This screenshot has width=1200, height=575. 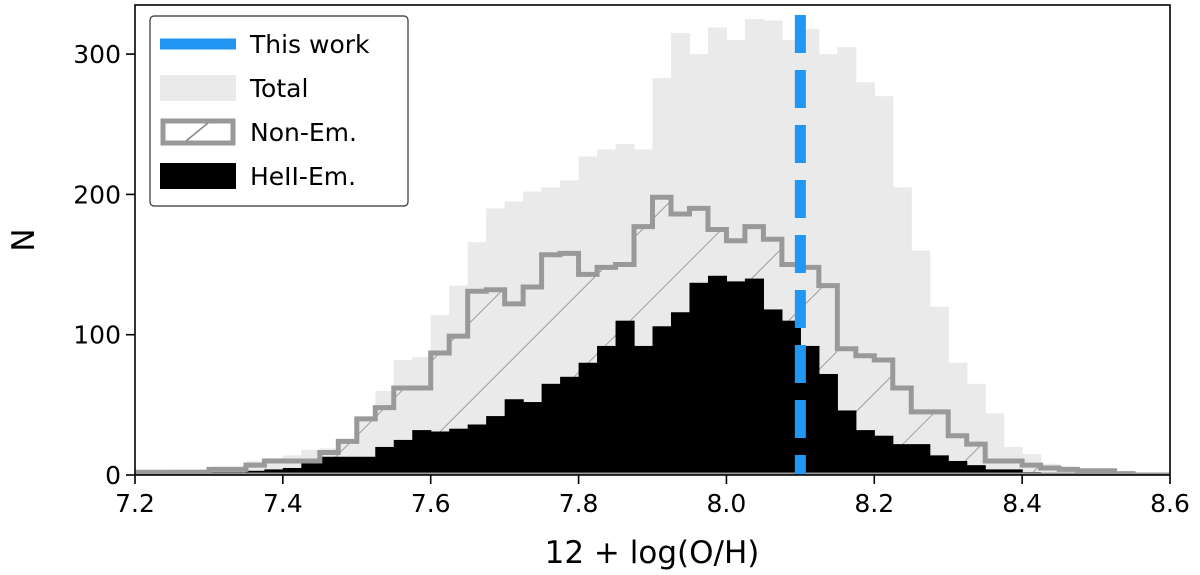 I want to click on x-tick-label: 8.0, so click(x=727, y=503).